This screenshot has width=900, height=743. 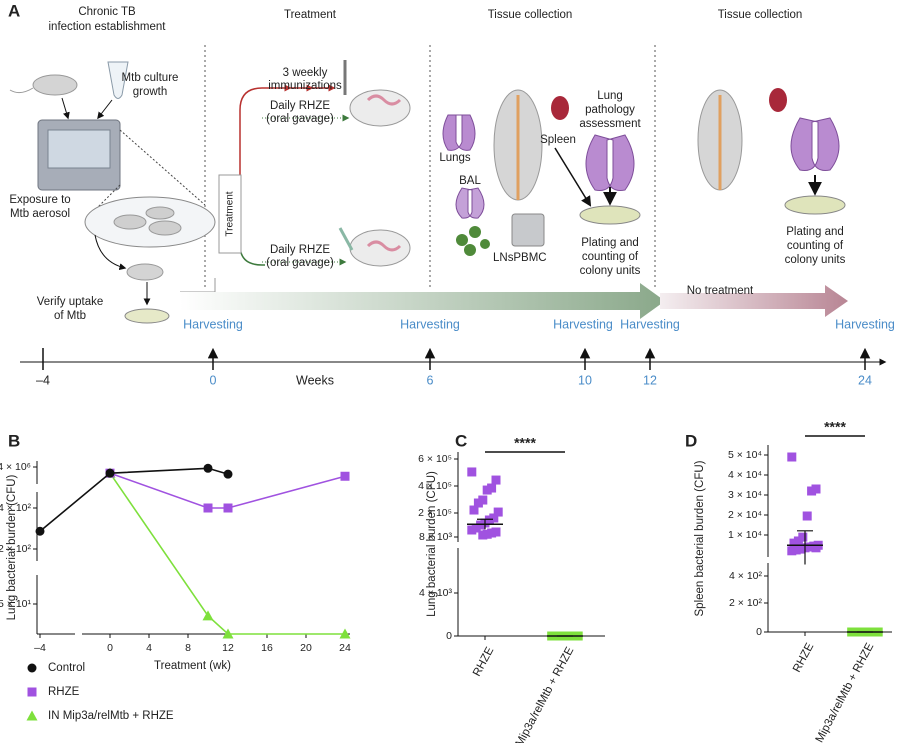 I want to click on treatment-vertical: Treatment, so click(x=230, y=213).